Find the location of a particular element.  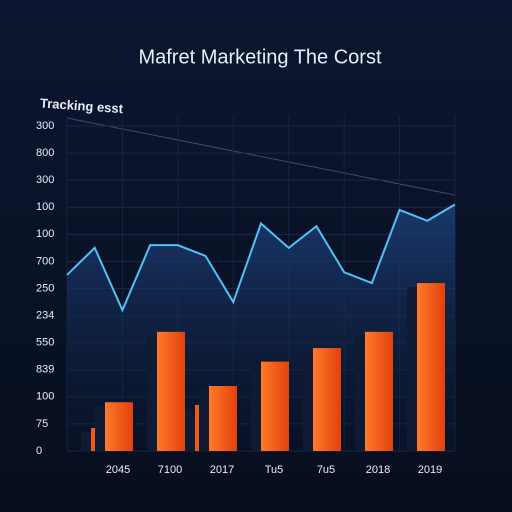

y-tick-label: 700 is located at coordinates (45, 261).